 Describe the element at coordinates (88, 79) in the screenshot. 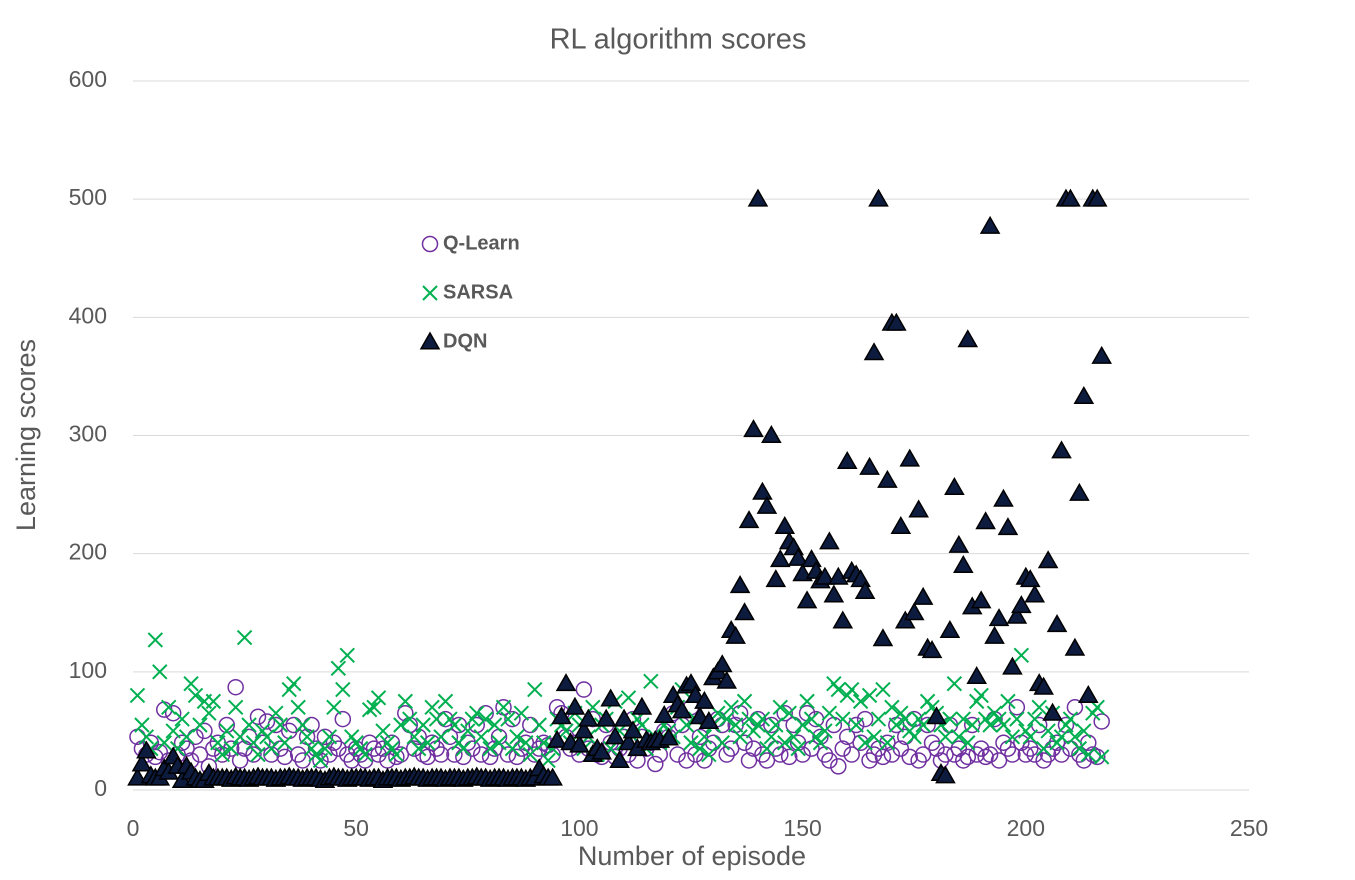

I see `y-tick-label: 600` at that location.